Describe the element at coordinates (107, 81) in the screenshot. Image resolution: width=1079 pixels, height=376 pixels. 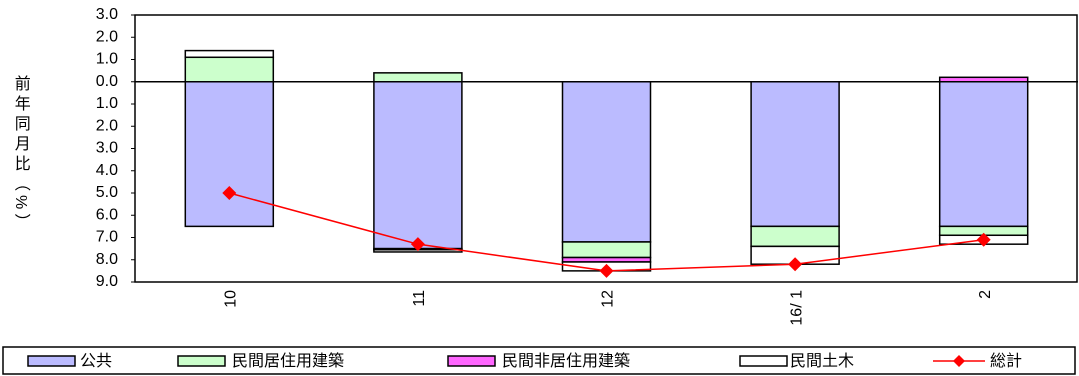
I see `y-tick-label: 0.0` at that location.